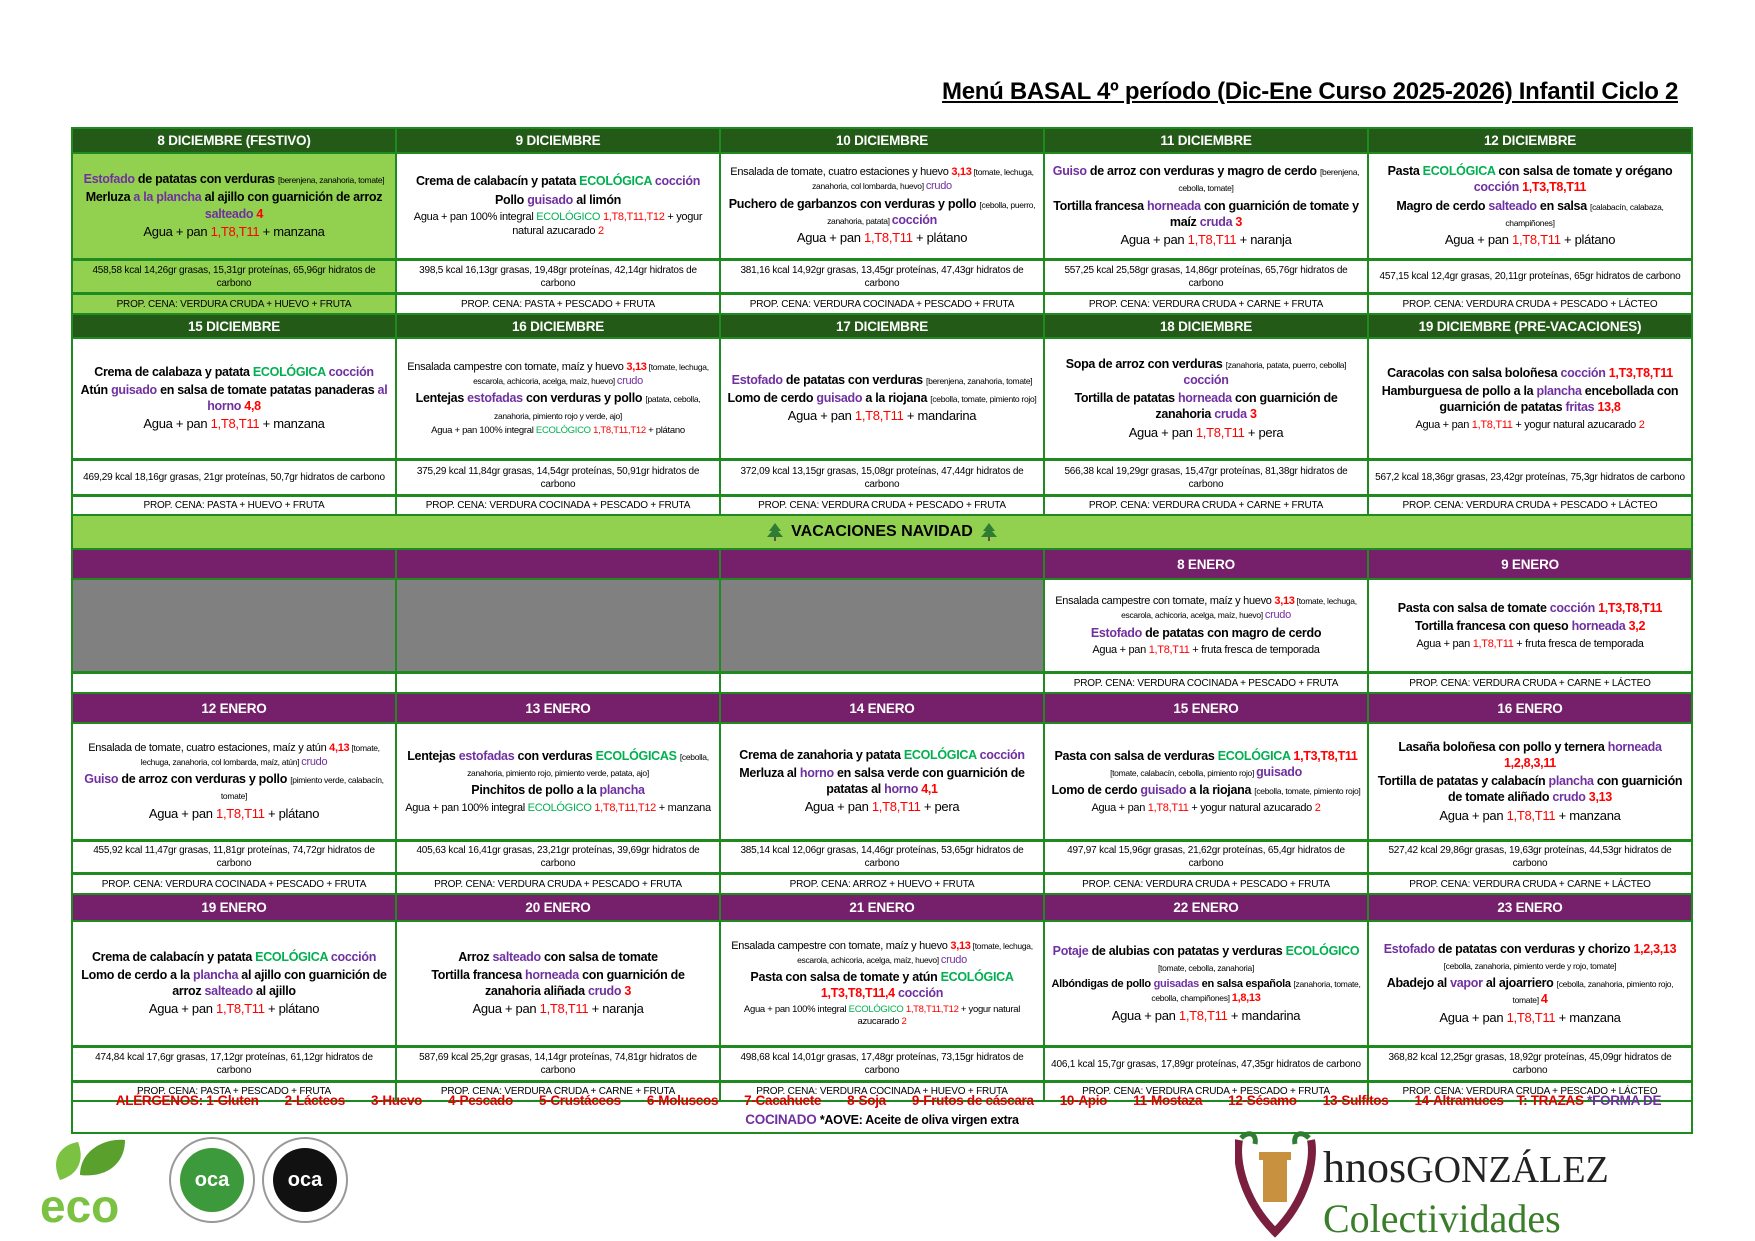  What do you see at coordinates (215, 974) in the screenshot?
I see `cooking-method: plancha` at bounding box center [215, 974].